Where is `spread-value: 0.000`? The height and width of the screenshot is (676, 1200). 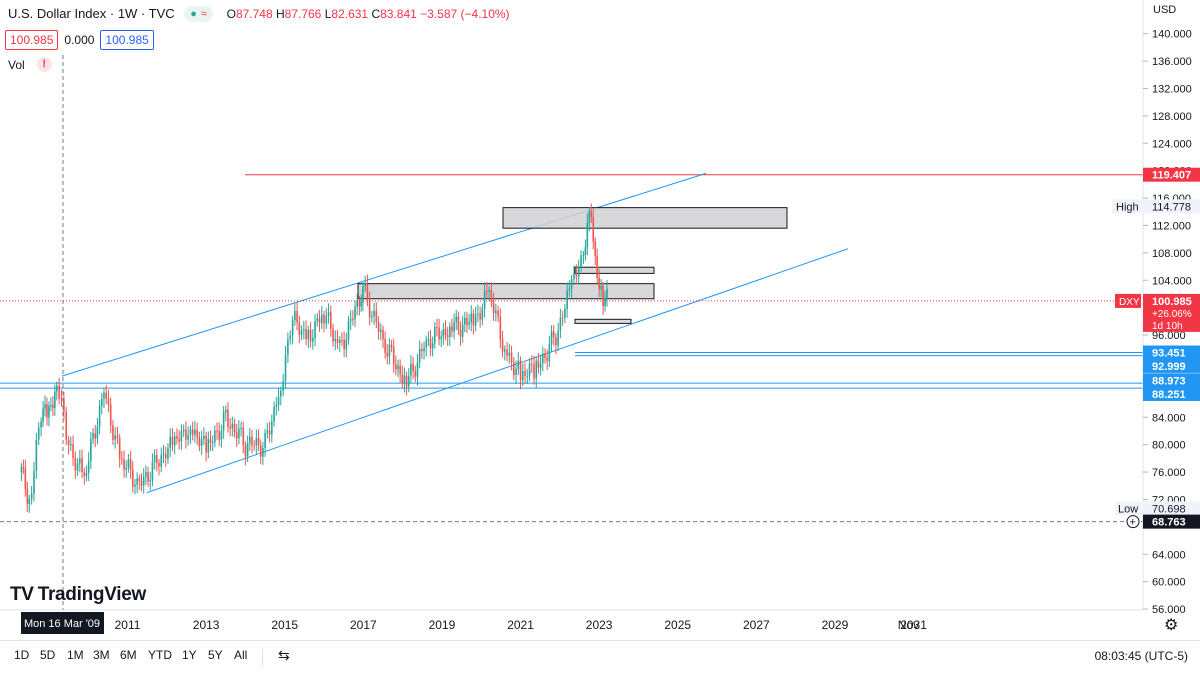
spread-value: 0.000 is located at coordinates (79, 40).